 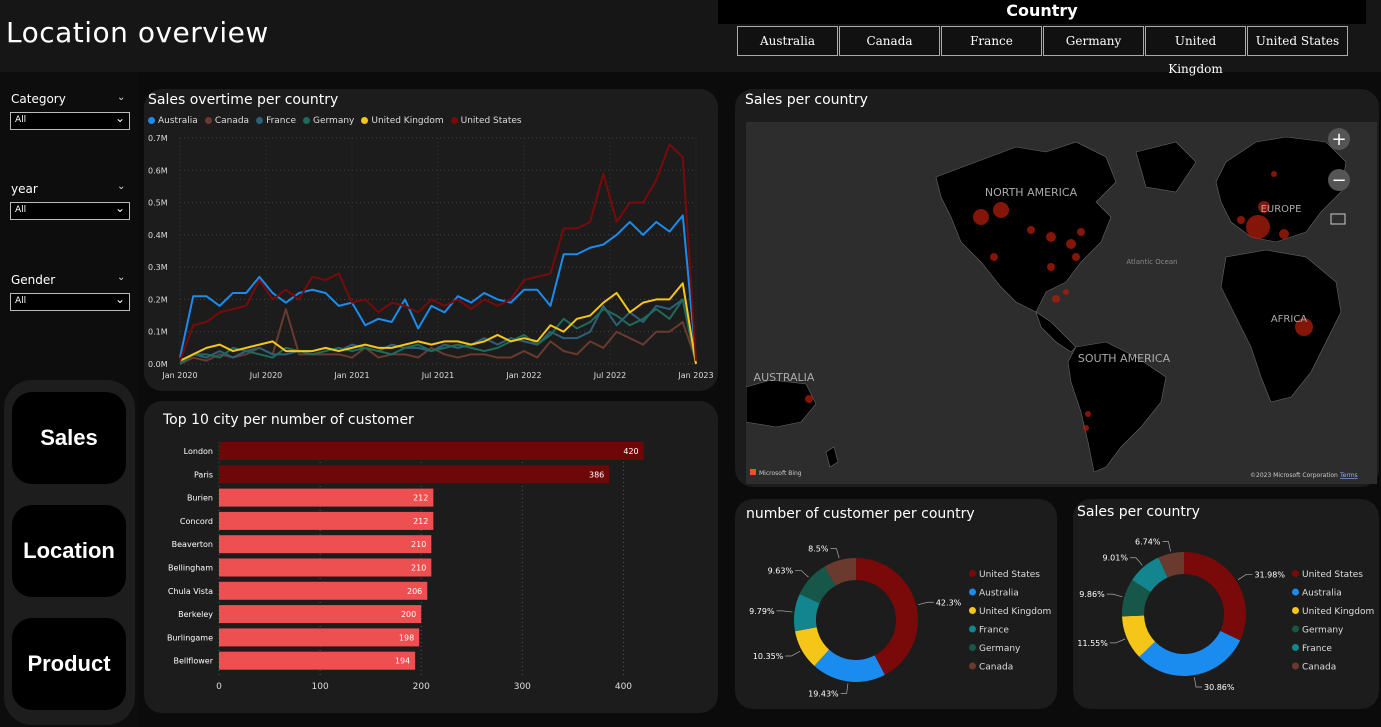 I want to click on nav-sales-button: Sales, so click(x=69, y=438).